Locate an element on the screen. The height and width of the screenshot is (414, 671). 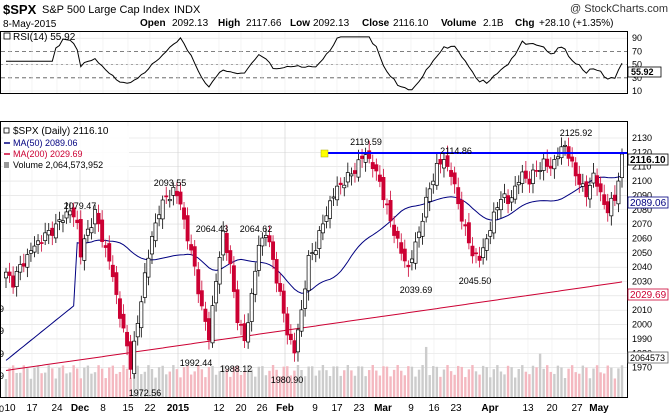
volume-bars is located at coordinates (314, 371).